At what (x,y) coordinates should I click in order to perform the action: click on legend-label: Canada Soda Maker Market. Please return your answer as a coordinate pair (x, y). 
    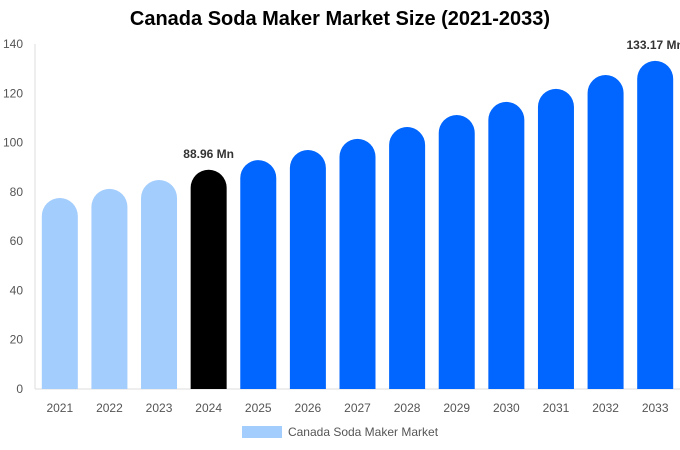
    Looking at the image, I should click on (363, 432).